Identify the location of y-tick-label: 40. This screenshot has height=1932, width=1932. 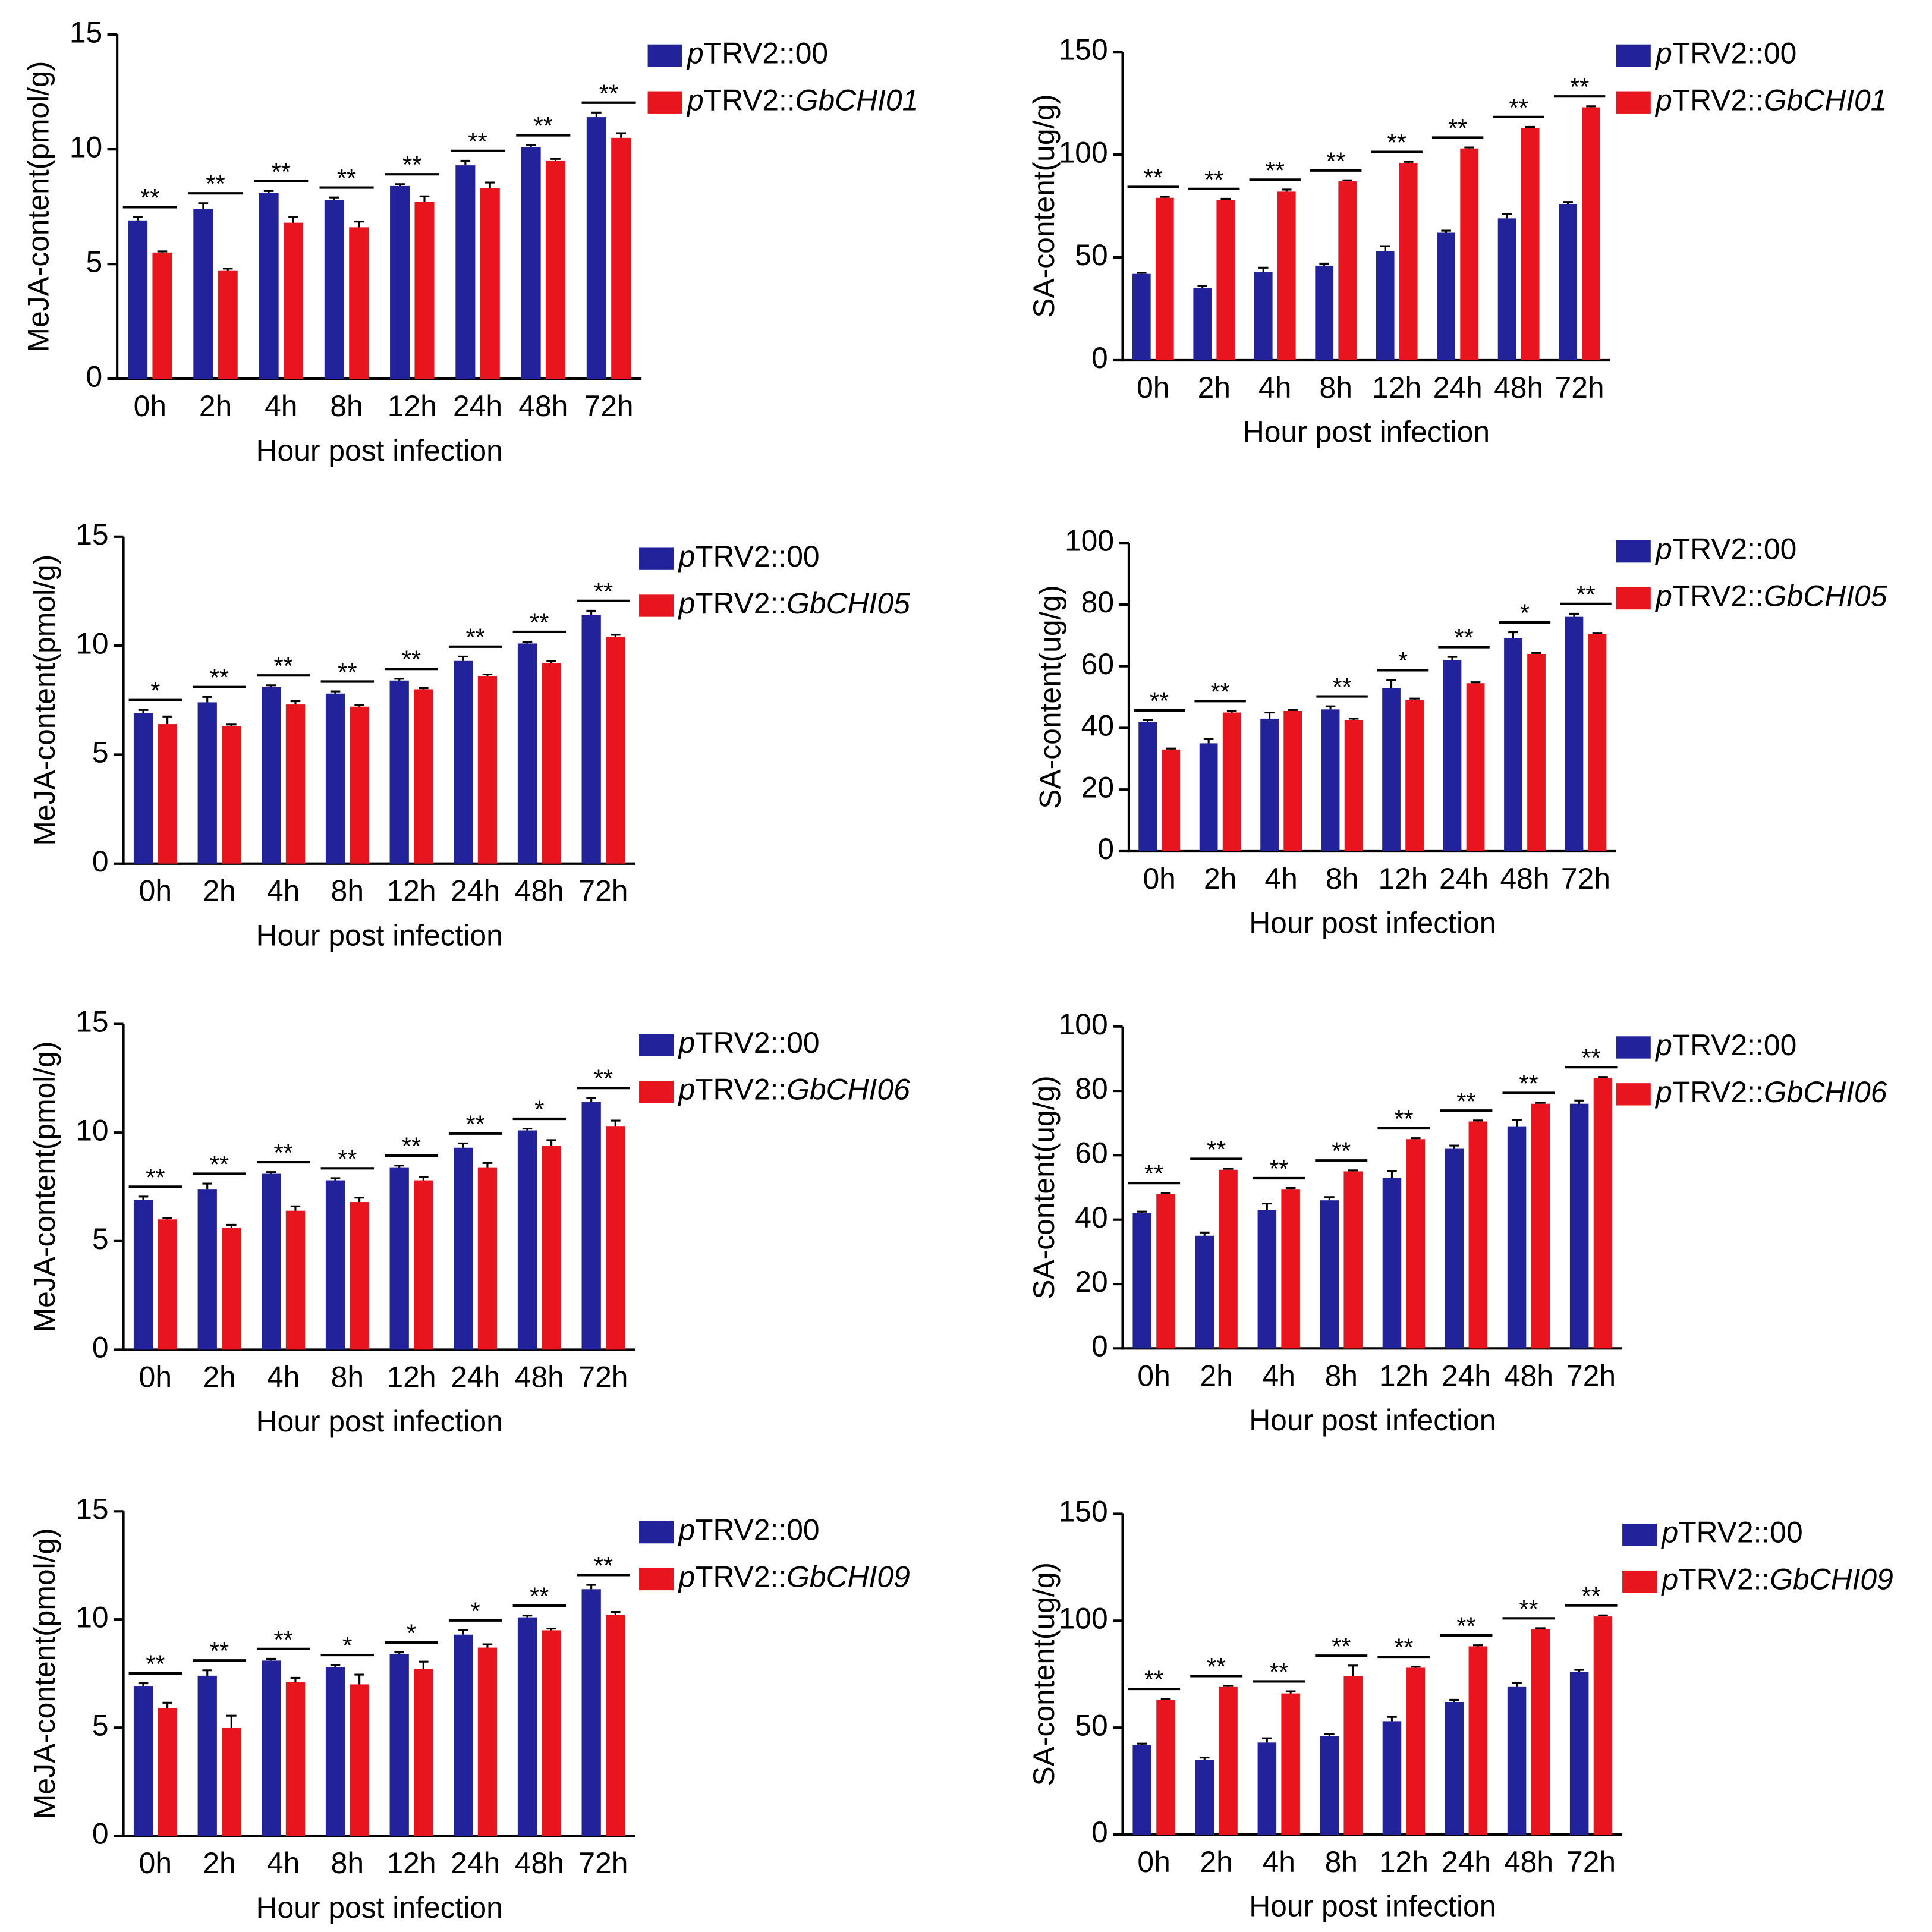
(1091, 1217).